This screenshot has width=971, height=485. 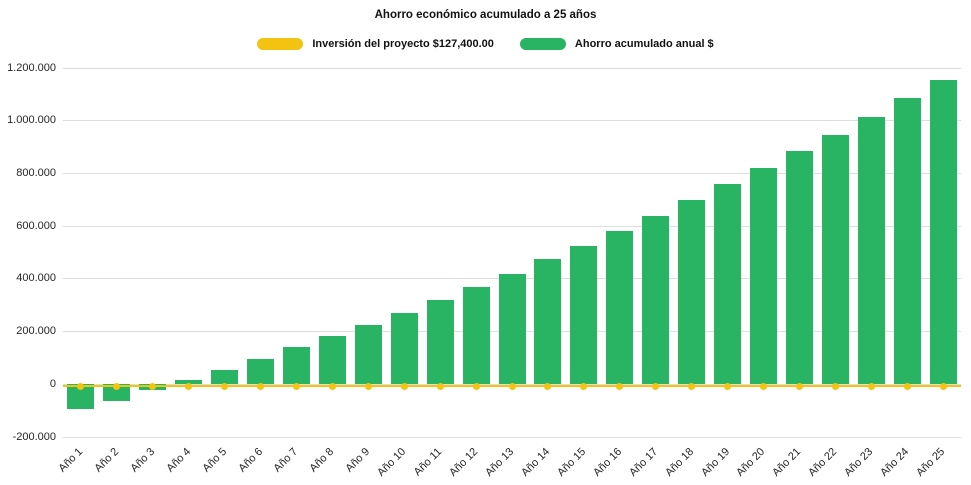 What do you see at coordinates (692, 292) in the screenshot?
I see `bar-año-18` at bounding box center [692, 292].